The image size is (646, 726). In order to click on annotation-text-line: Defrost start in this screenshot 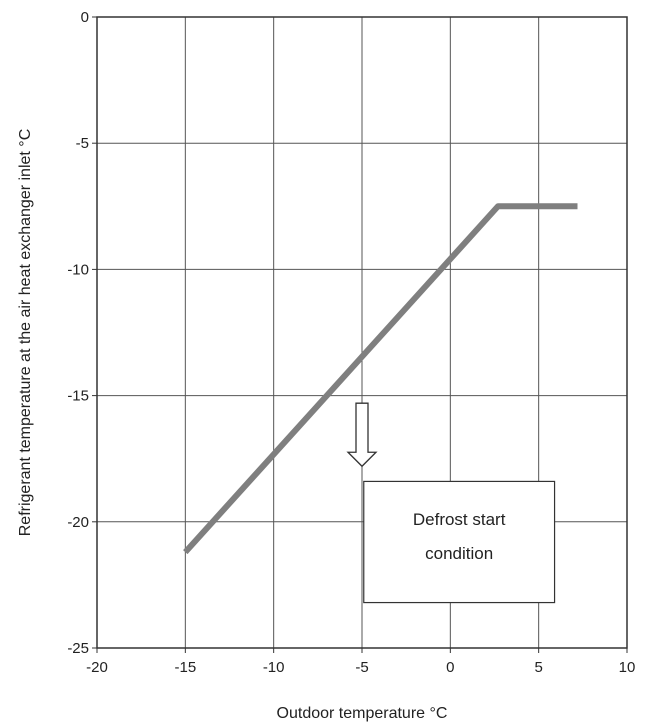, I will do `click(459, 519)`.